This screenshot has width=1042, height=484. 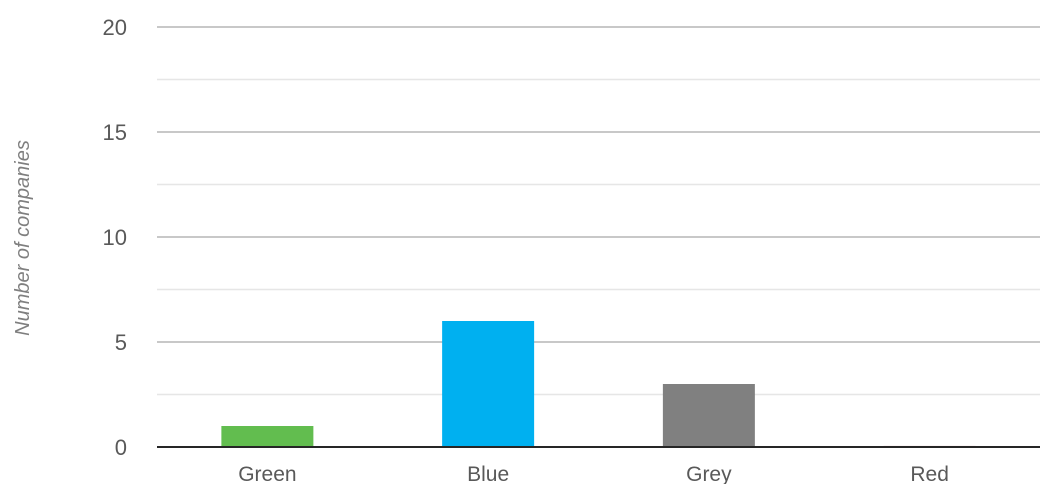 I want to click on bar-green, so click(x=267, y=436).